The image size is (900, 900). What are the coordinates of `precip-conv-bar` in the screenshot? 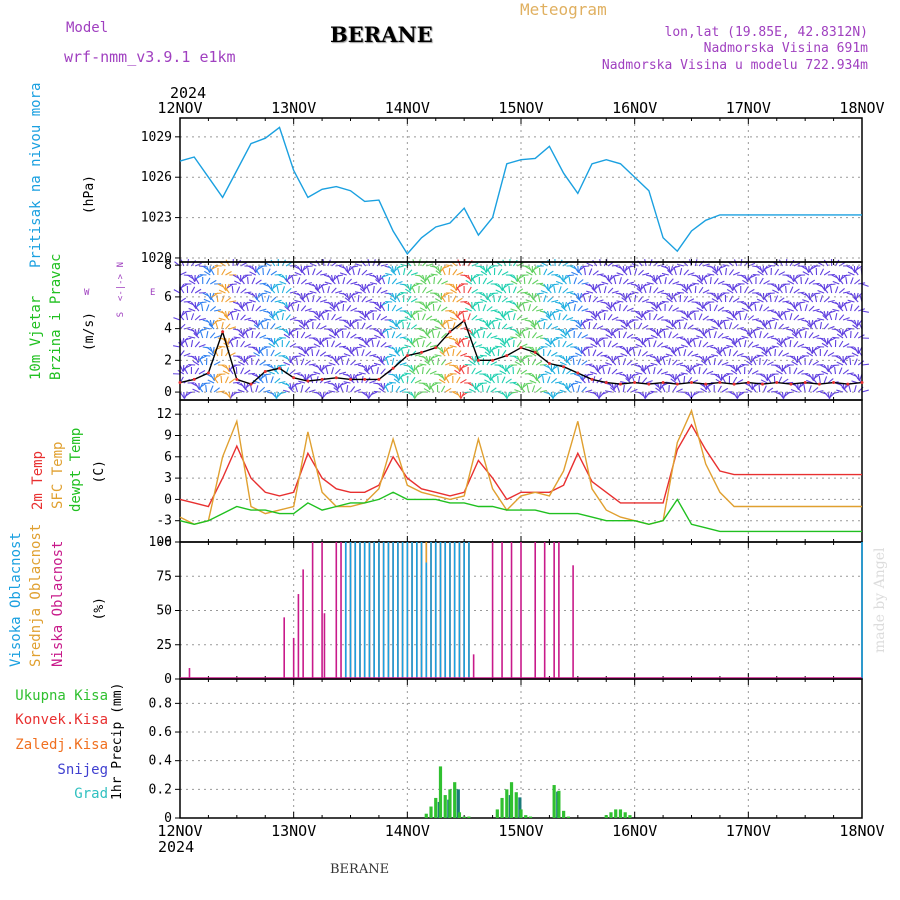 It's located at (458, 803).